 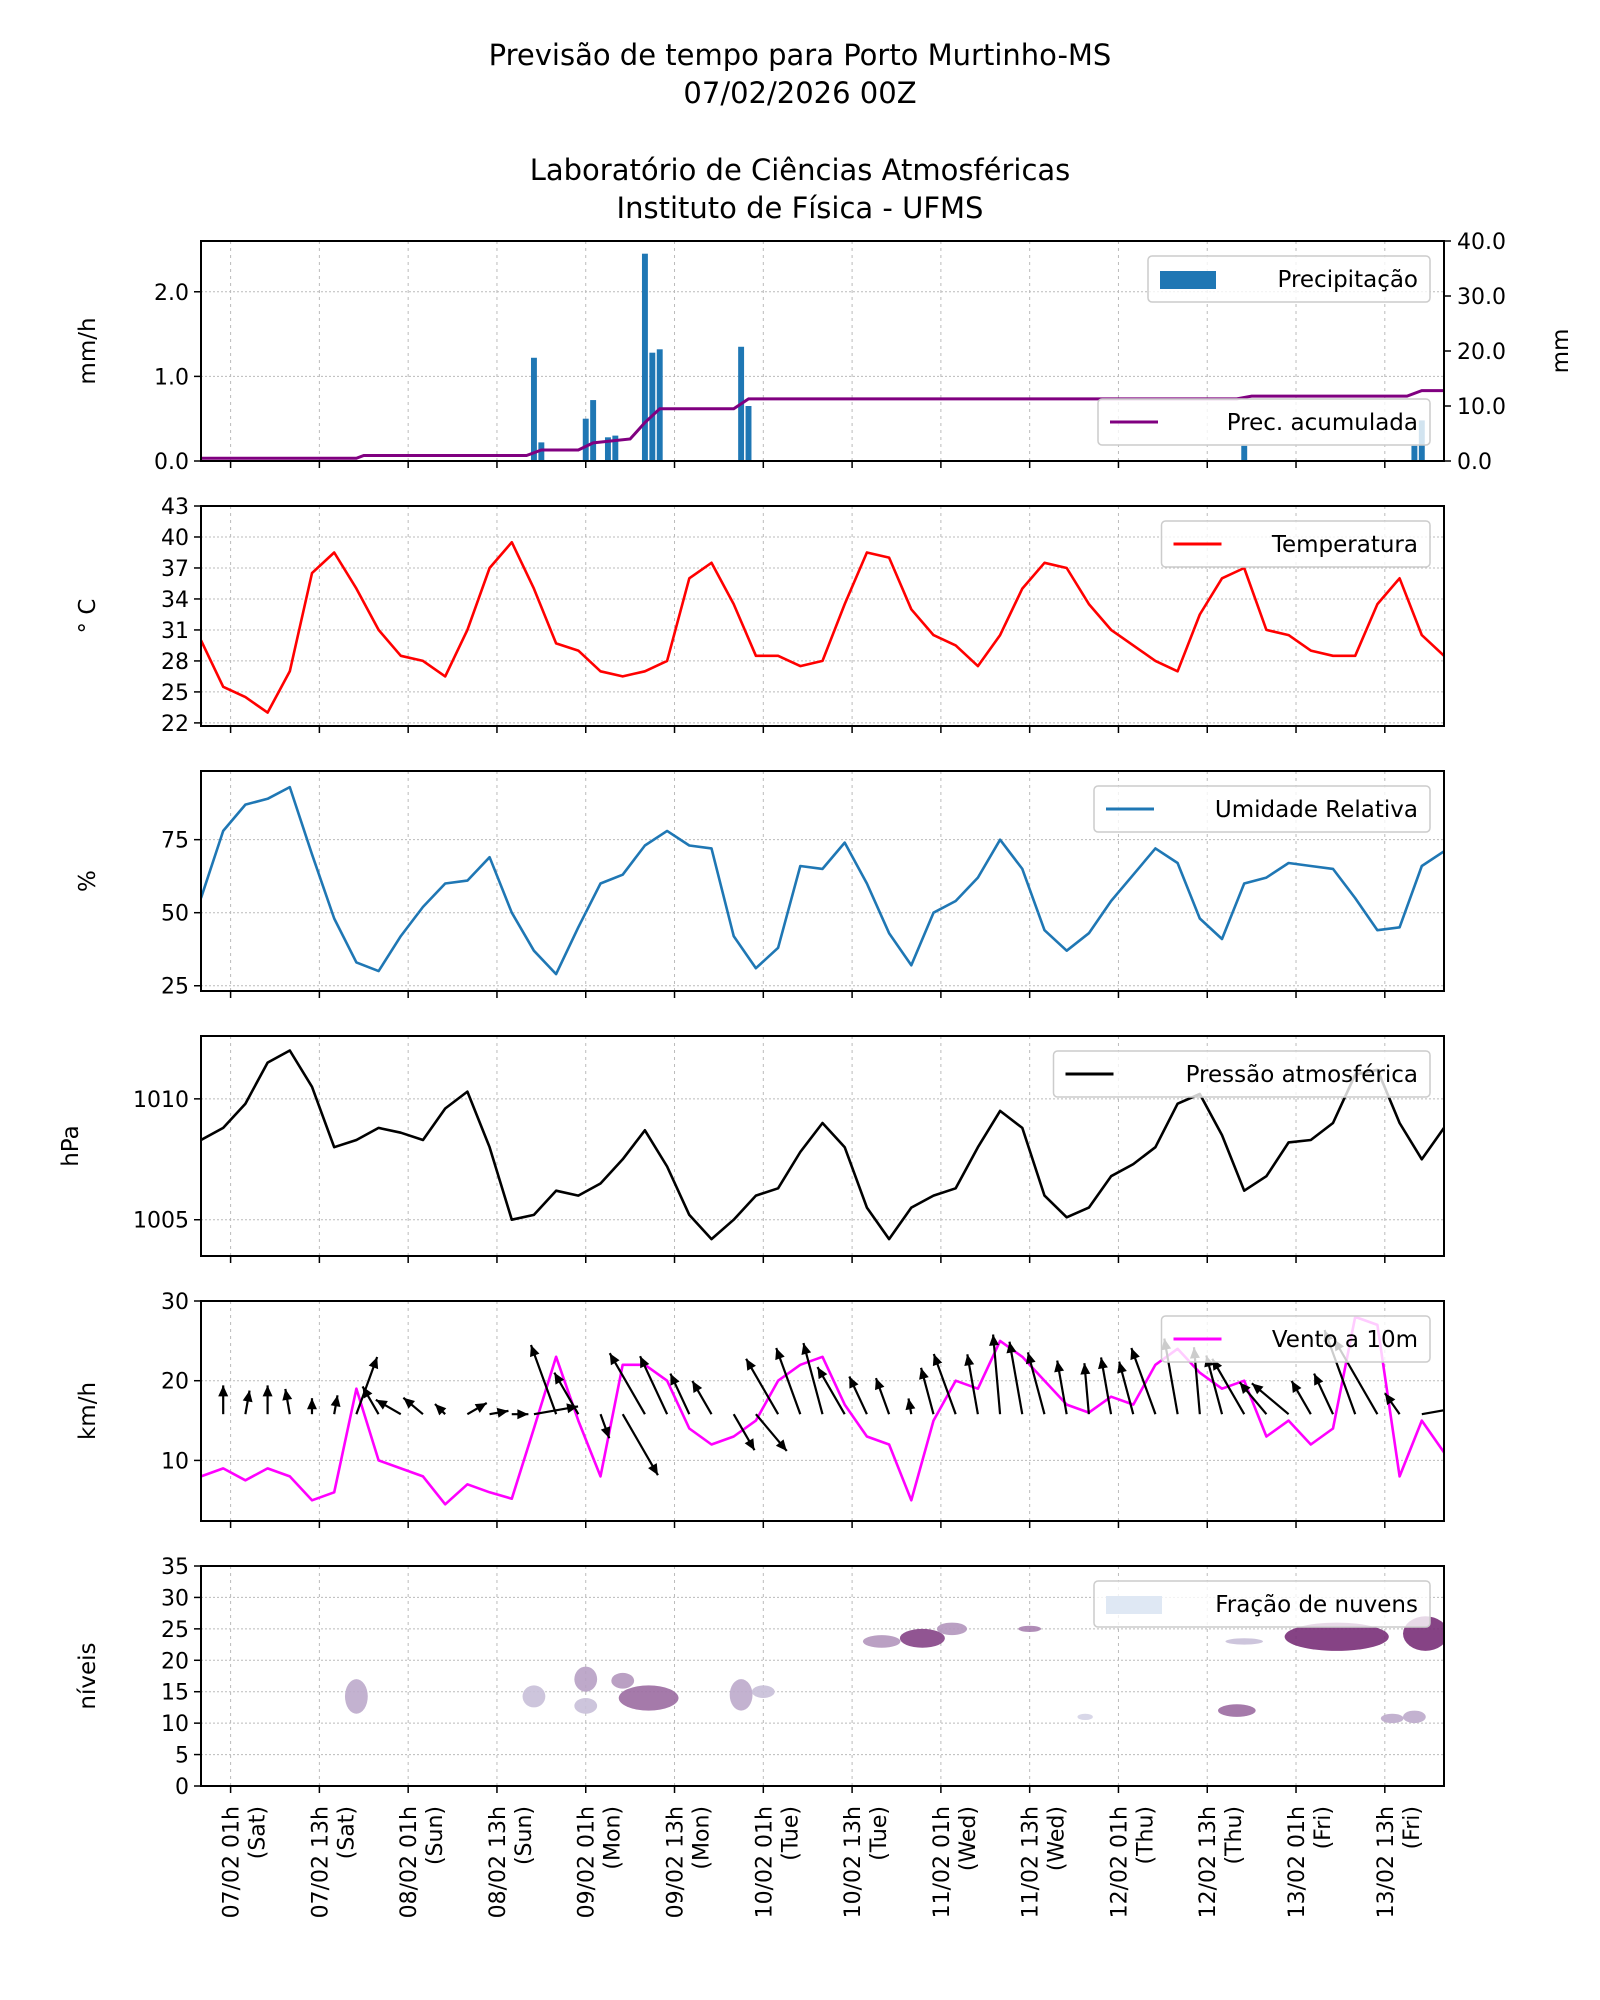 I want to click on axes-frame, so click(x=822, y=1411).